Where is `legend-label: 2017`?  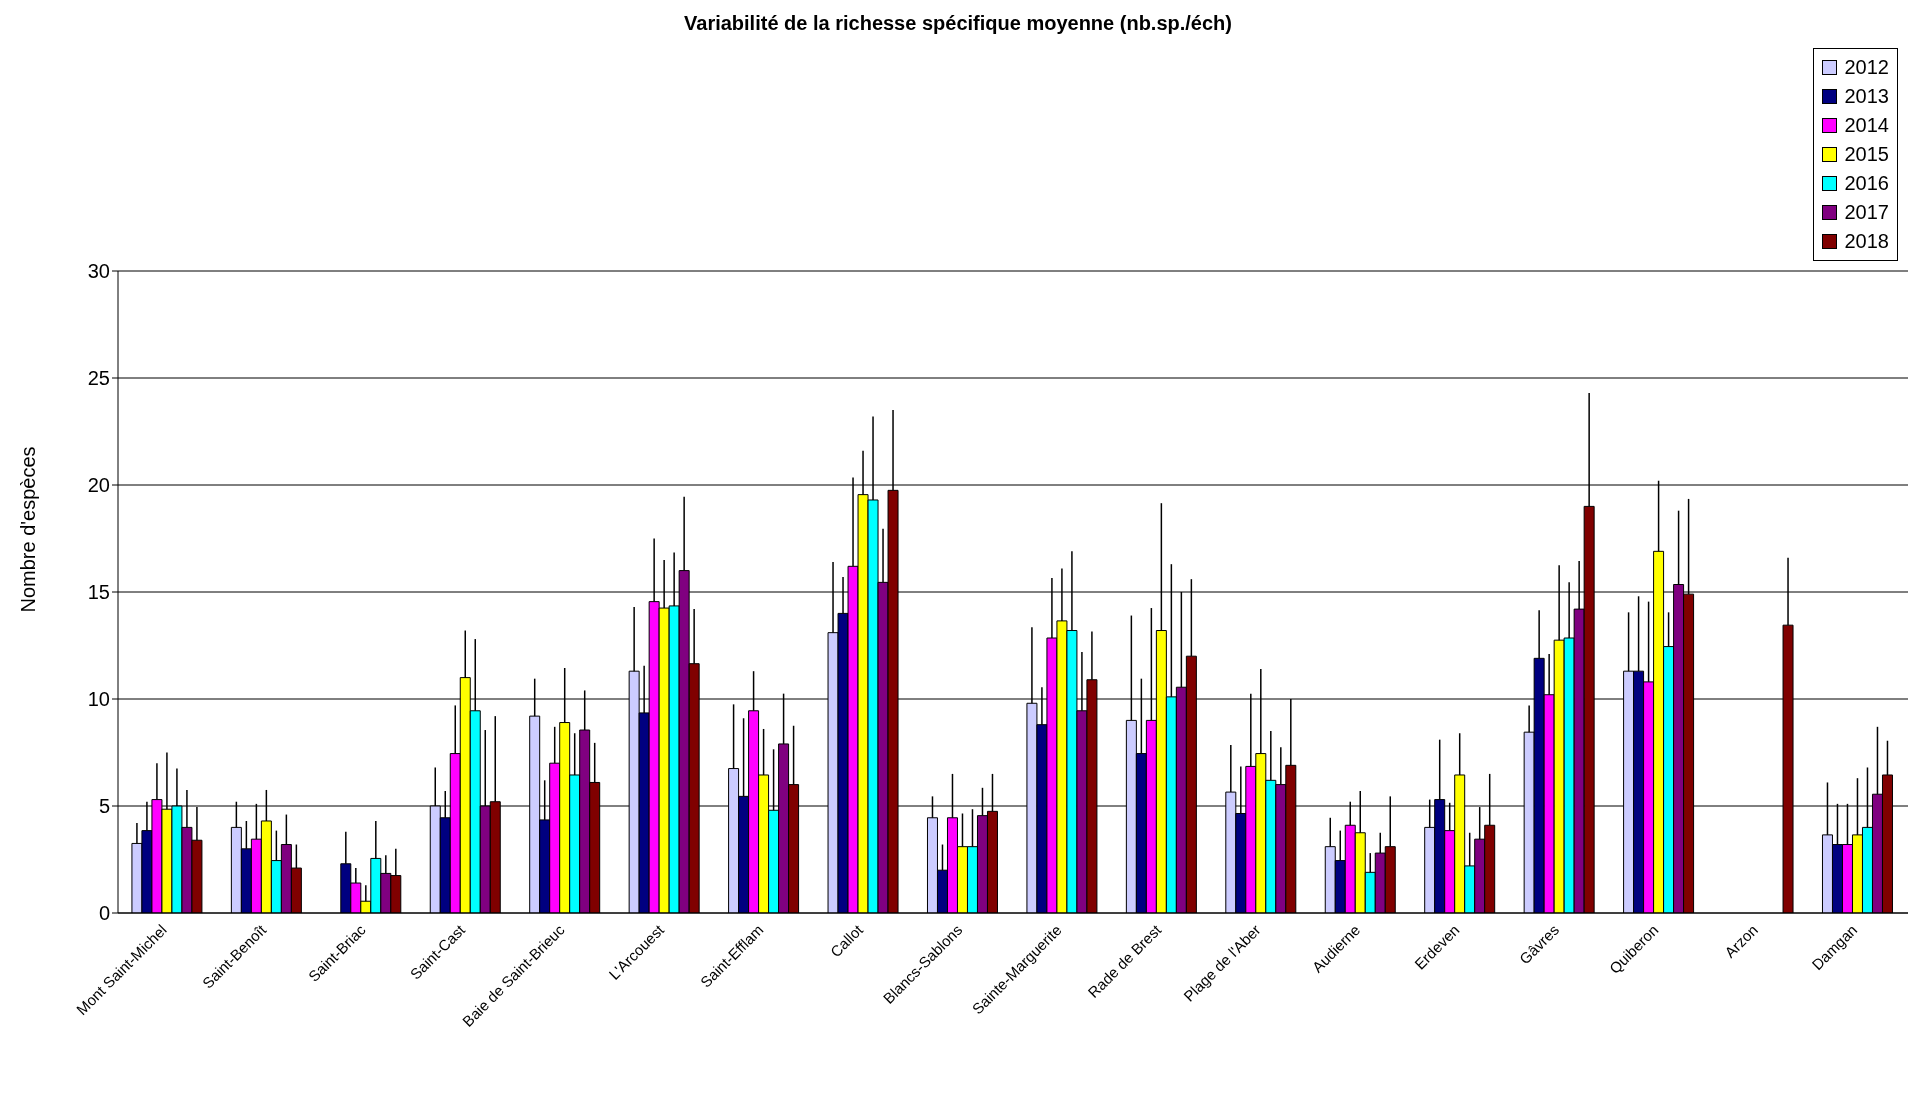 legend-label: 2017 is located at coordinates (1866, 212).